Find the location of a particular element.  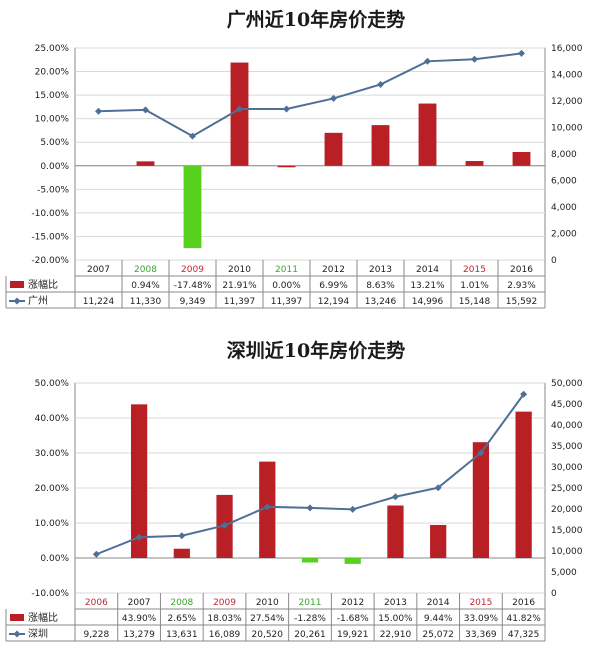

year-label-2012: 2012 is located at coordinates (333, 270).